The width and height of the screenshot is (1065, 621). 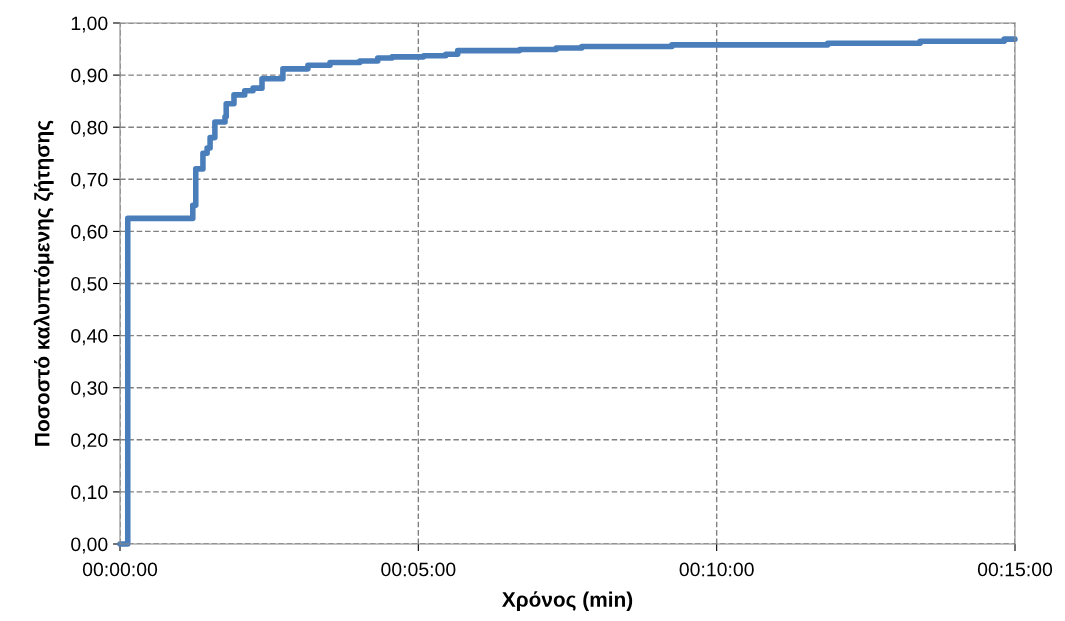 What do you see at coordinates (89, 389) in the screenshot?
I see `y-tick-label: 0,30` at bounding box center [89, 389].